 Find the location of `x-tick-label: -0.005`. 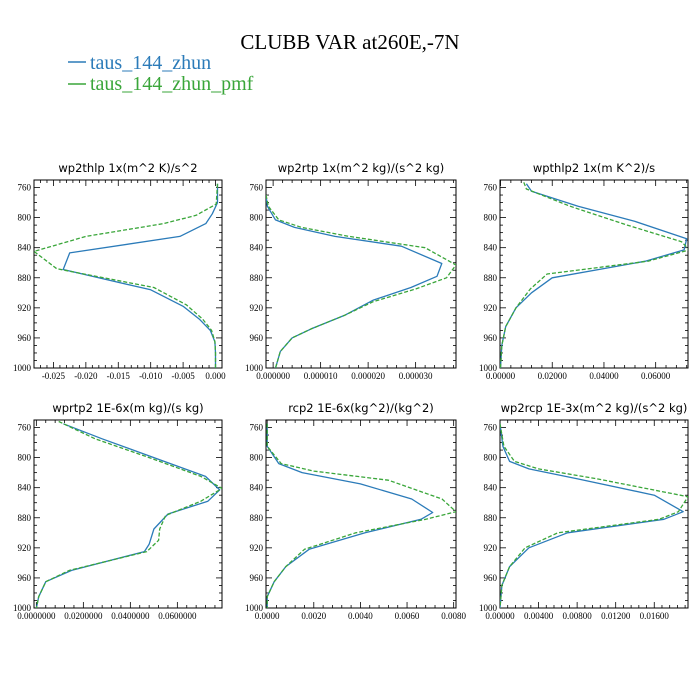

x-tick-label: -0.005 is located at coordinates (183, 376).